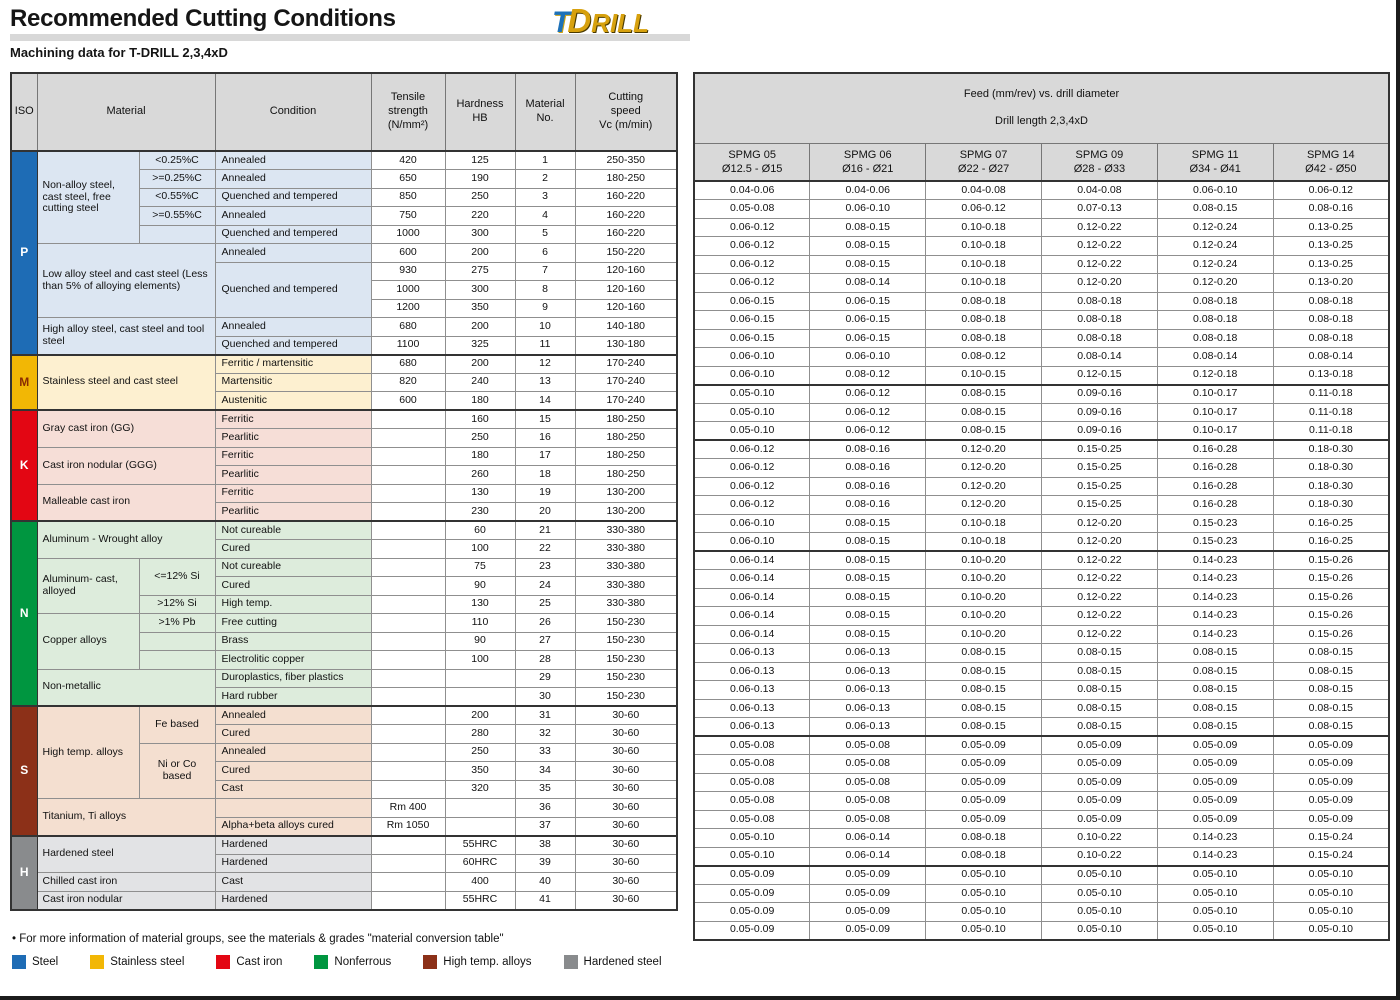 The image size is (1400, 1000). Describe the element at coordinates (1331, 169) in the screenshot. I see `diameter-range: Ø42 - Ø50` at that location.